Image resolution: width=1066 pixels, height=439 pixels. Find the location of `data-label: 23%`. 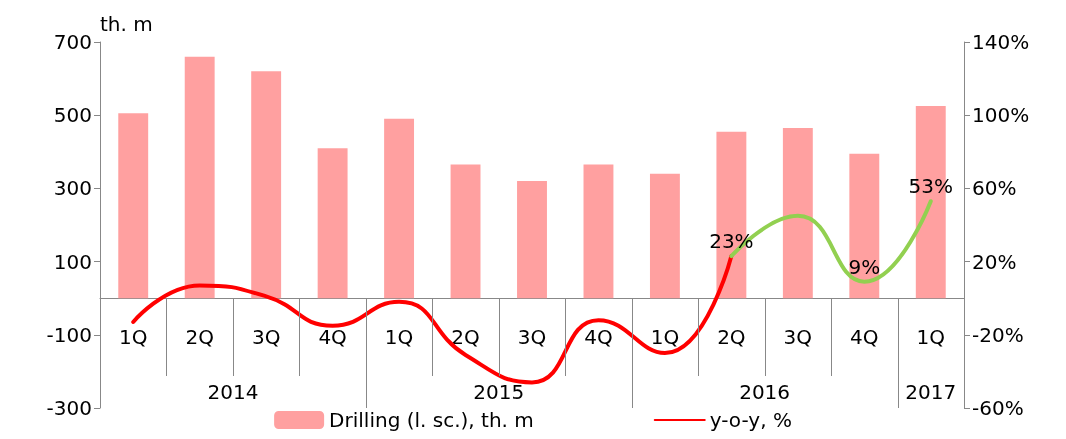

data-label: 23% is located at coordinates (731, 241).